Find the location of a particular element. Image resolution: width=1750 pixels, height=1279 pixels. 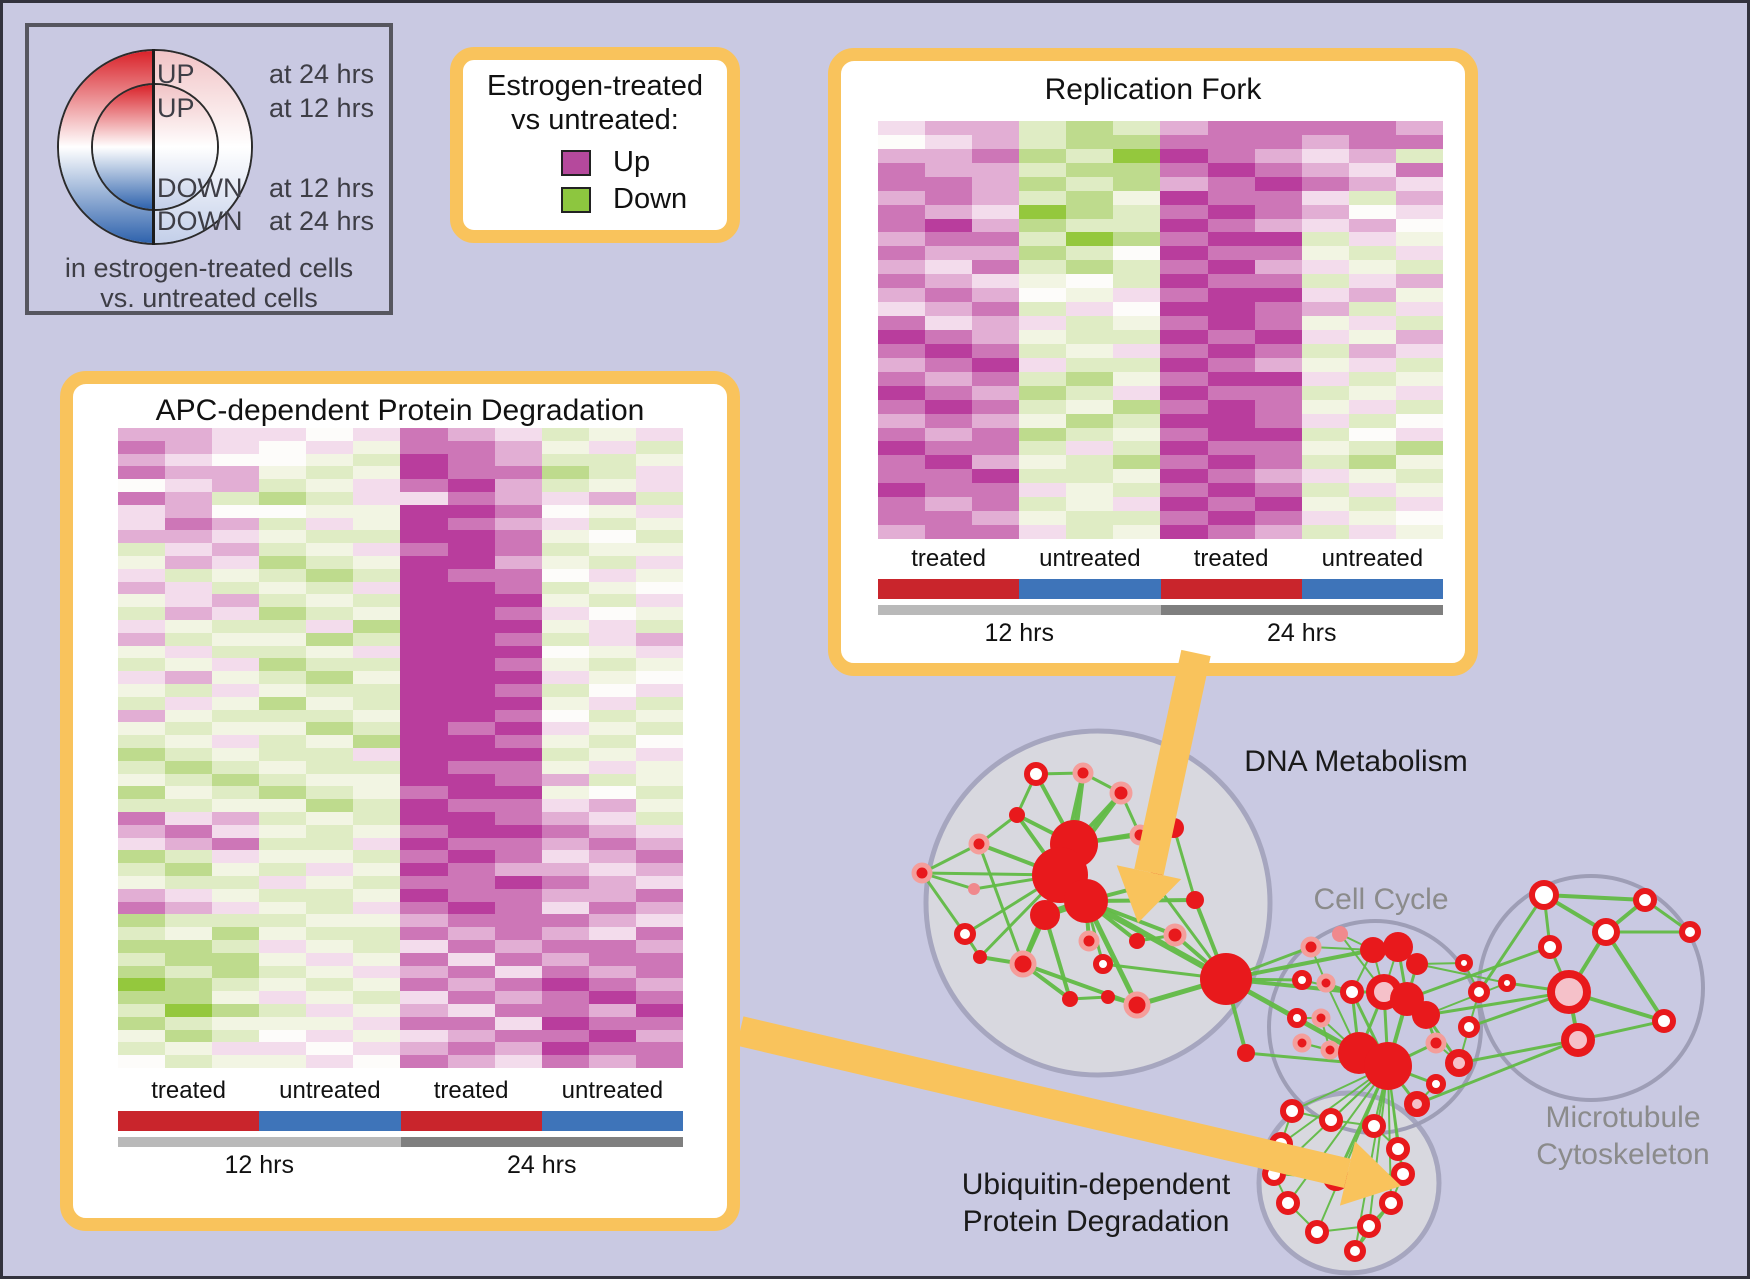

untreated-bar is located at coordinates (1090, 589).